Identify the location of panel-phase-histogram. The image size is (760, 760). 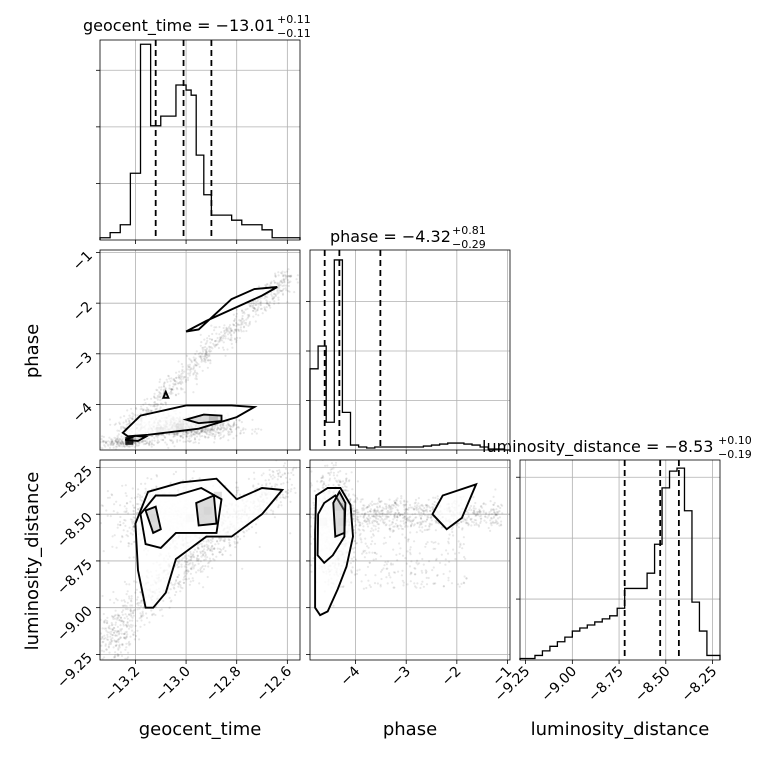
(408, 351).